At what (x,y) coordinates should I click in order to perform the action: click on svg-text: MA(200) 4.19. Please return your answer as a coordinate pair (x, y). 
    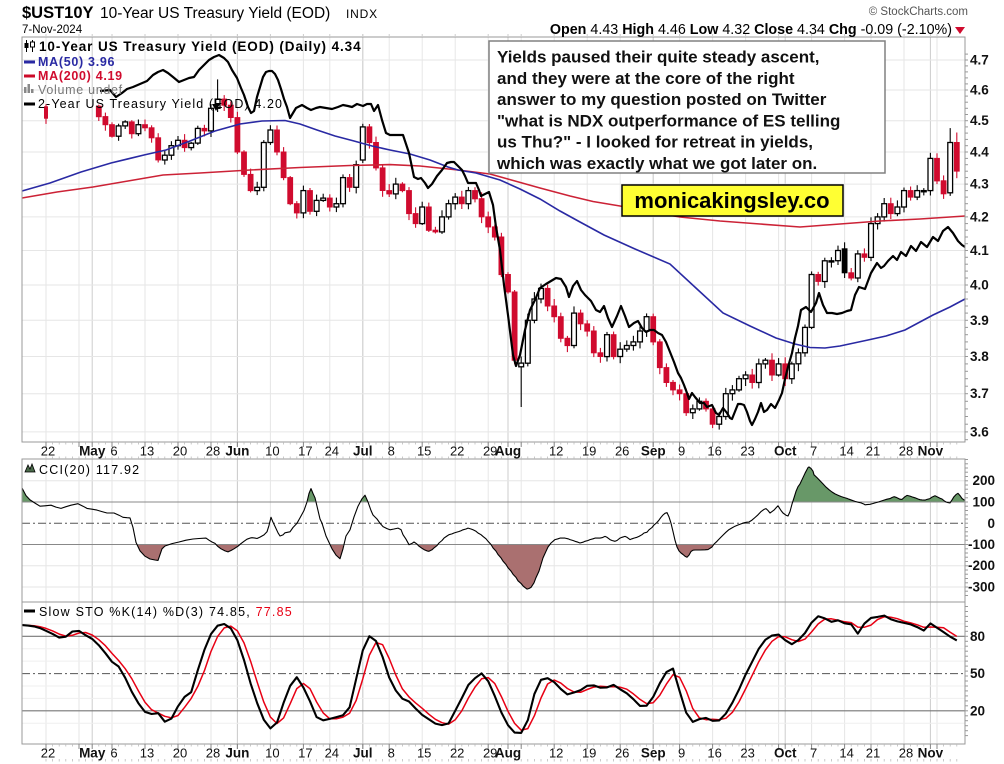
    Looking at the image, I should click on (80, 76).